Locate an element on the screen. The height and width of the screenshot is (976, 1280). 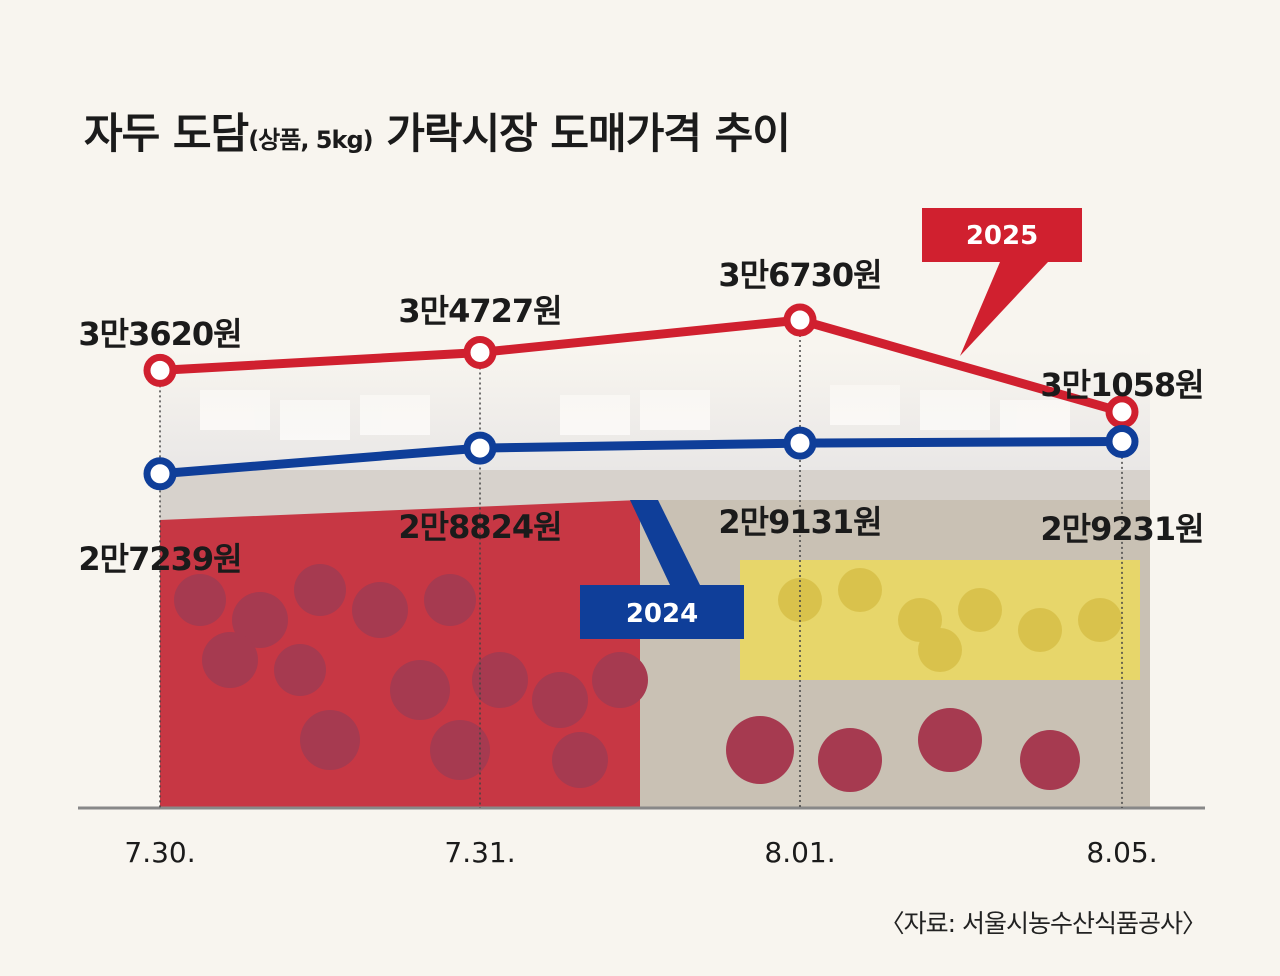
value-label-2025-4: 3만1058원 is located at coordinates (1121, 385).